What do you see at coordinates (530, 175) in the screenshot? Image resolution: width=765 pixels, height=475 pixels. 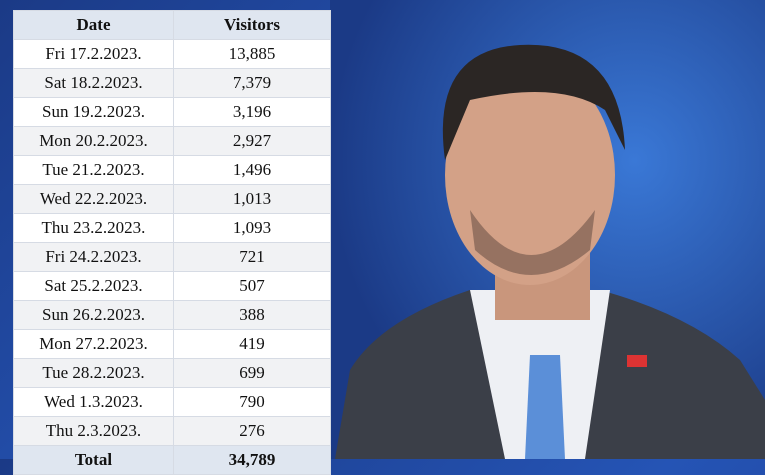 I see `face` at bounding box center [530, 175].